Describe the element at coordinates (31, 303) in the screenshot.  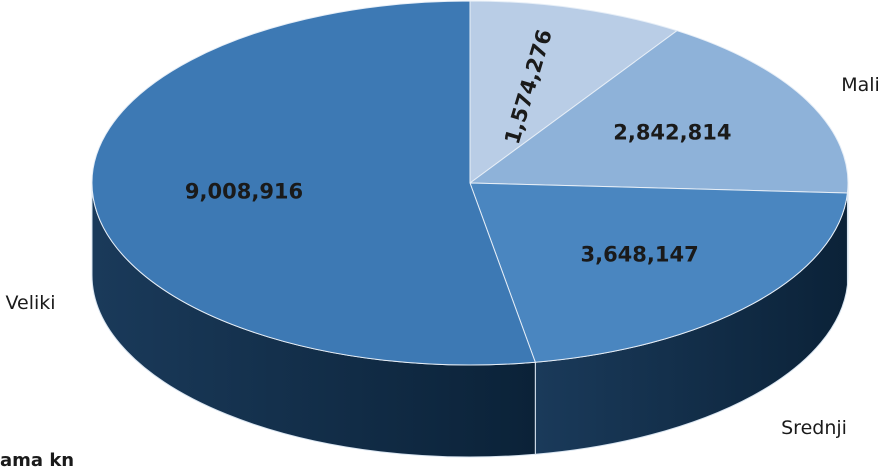
I see `category-label-veliki: Veliki` at that location.